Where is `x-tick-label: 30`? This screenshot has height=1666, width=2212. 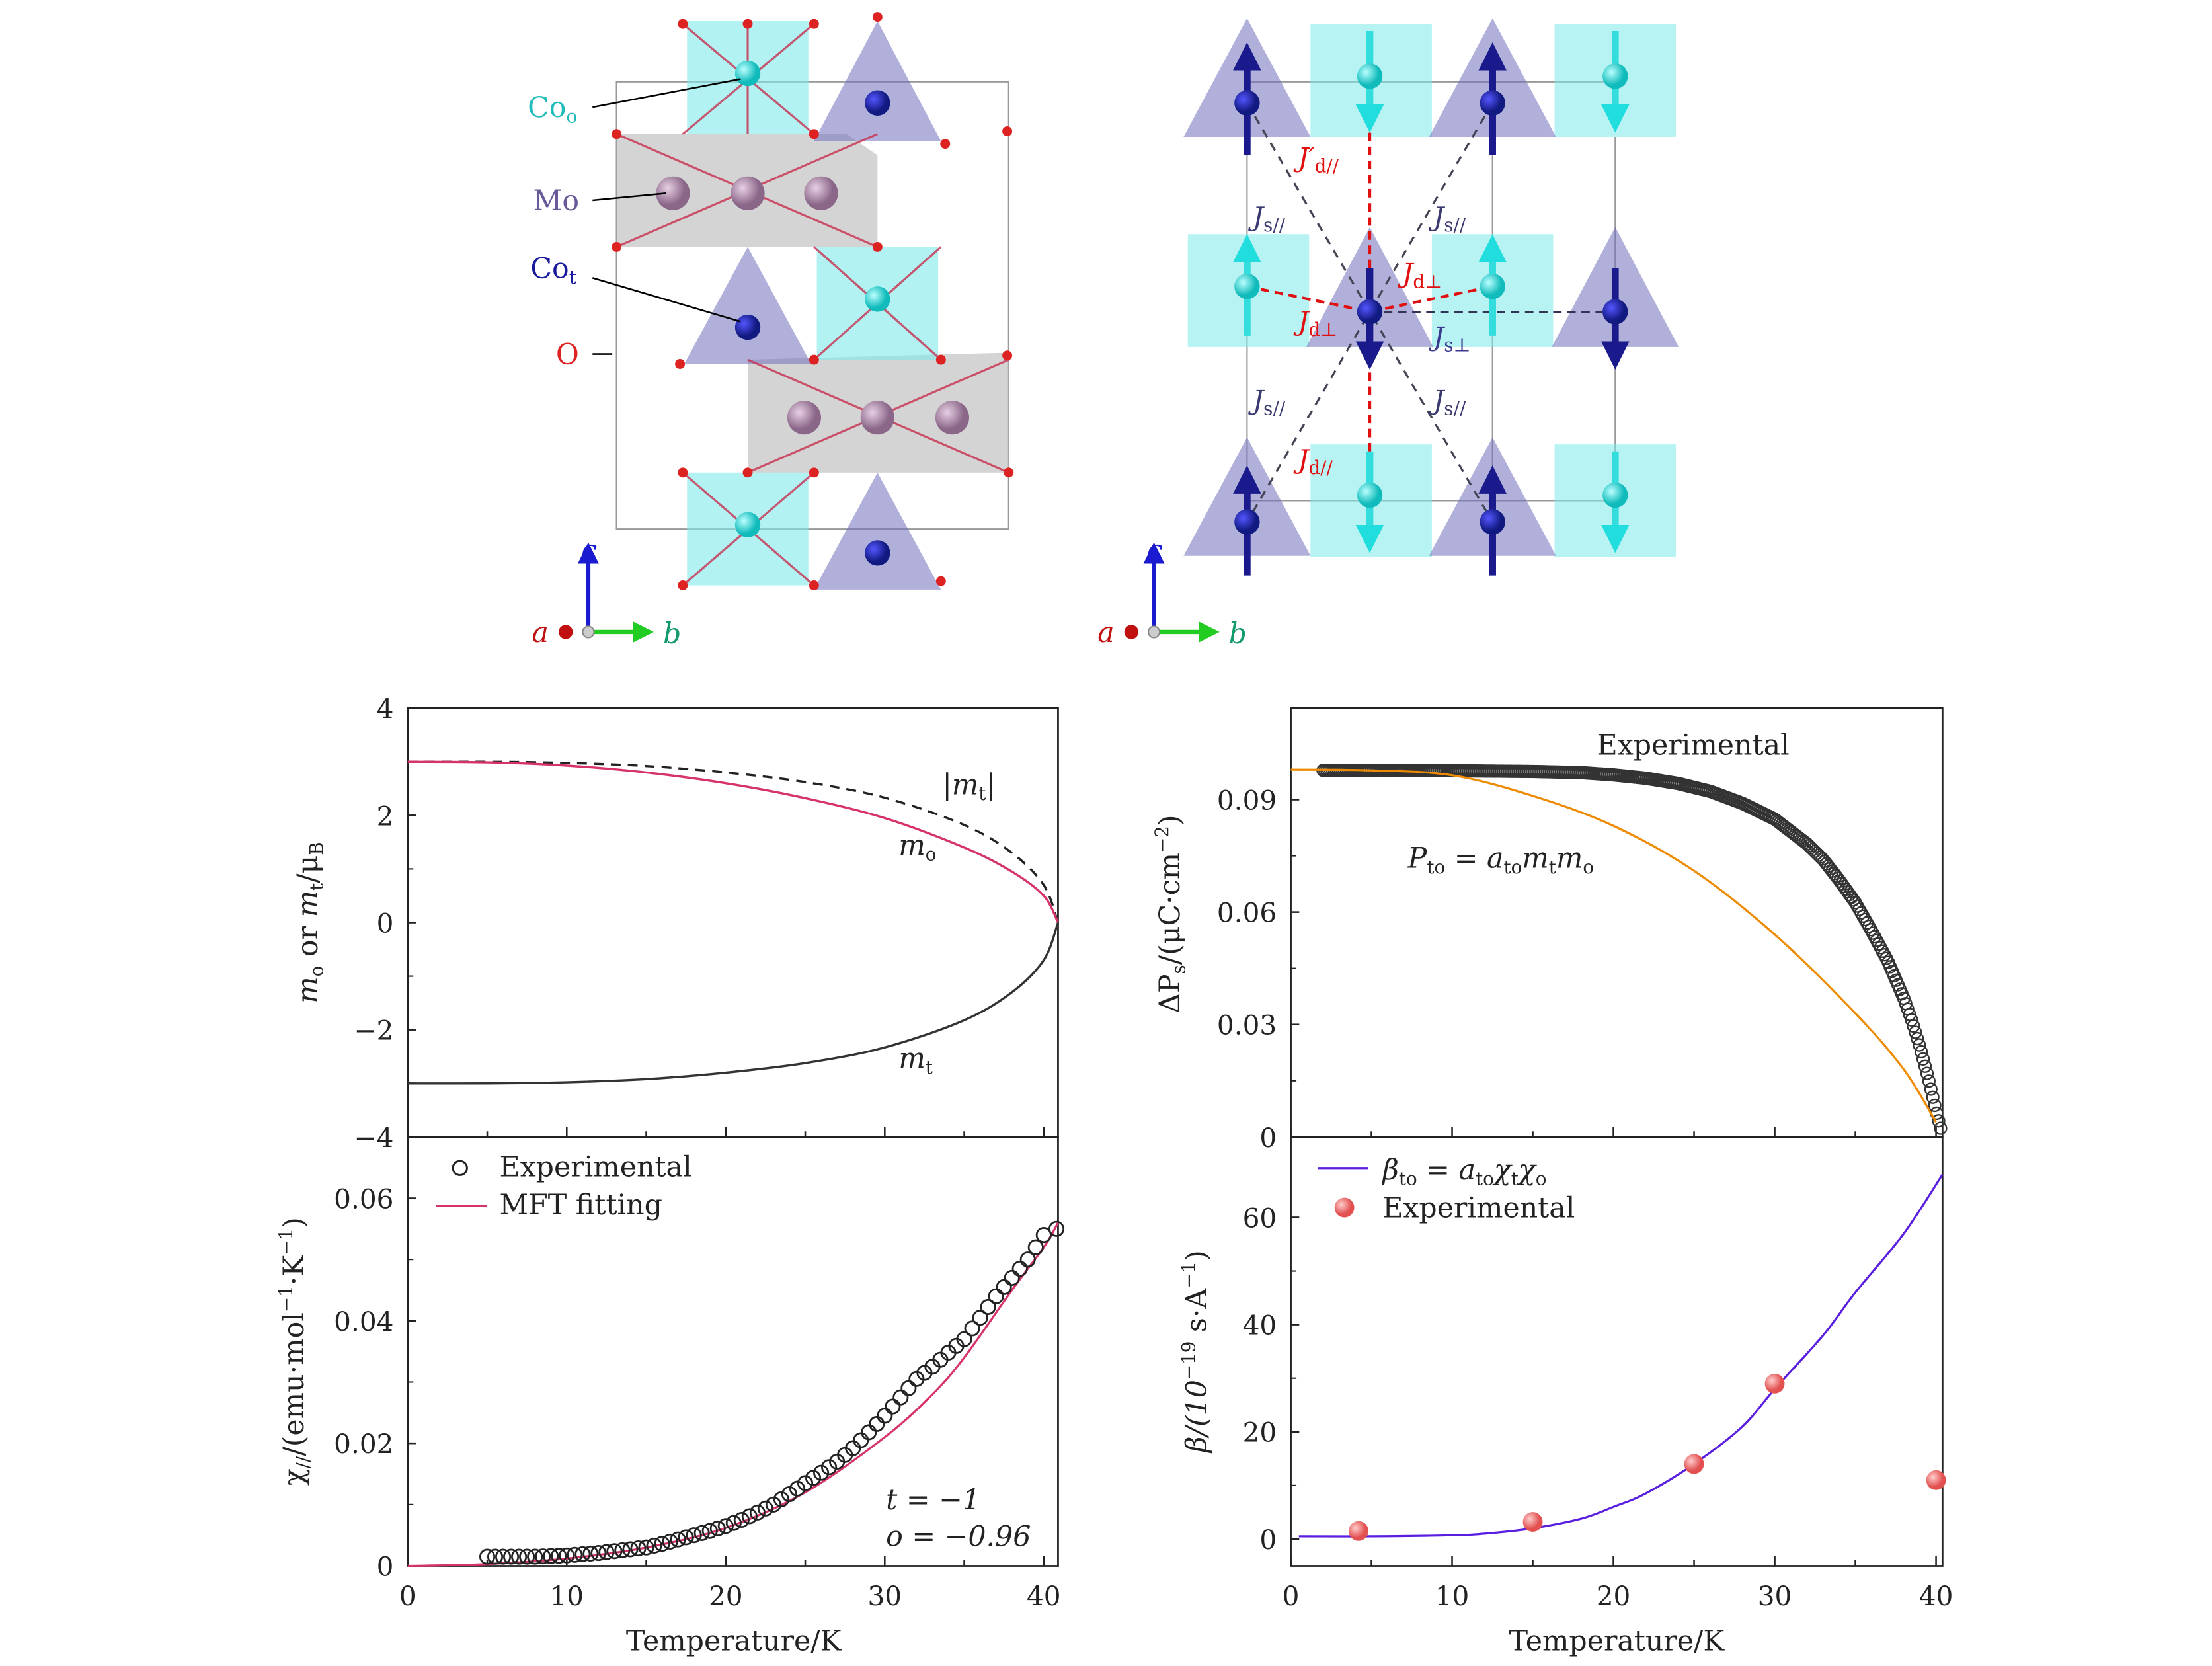 x-tick-label: 30 is located at coordinates (885, 1596).